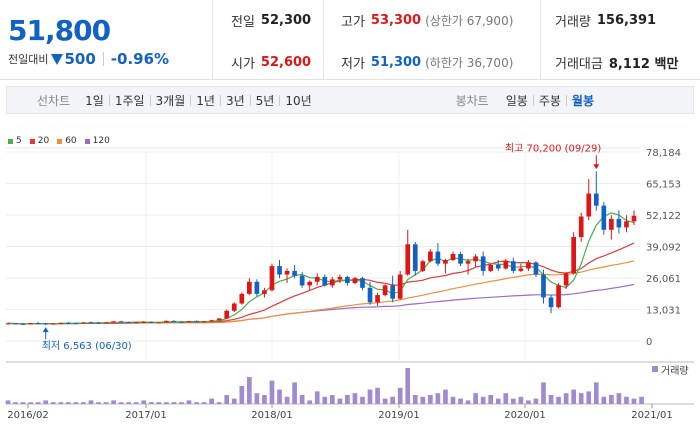  Describe the element at coordinates (286, 20) in the screenshot. I see `prev-close-value: 52,300` at that location.